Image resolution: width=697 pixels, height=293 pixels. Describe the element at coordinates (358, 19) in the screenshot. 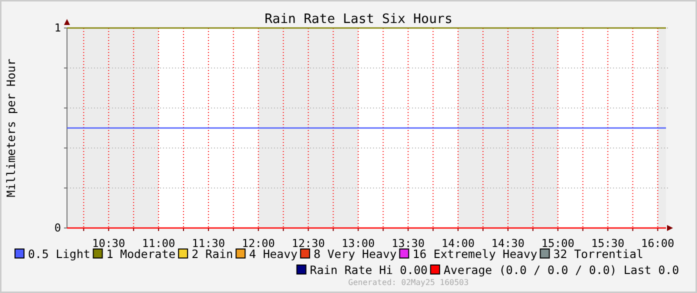

I see `chart-title: Rain Rate Last Six Hours` at that location.